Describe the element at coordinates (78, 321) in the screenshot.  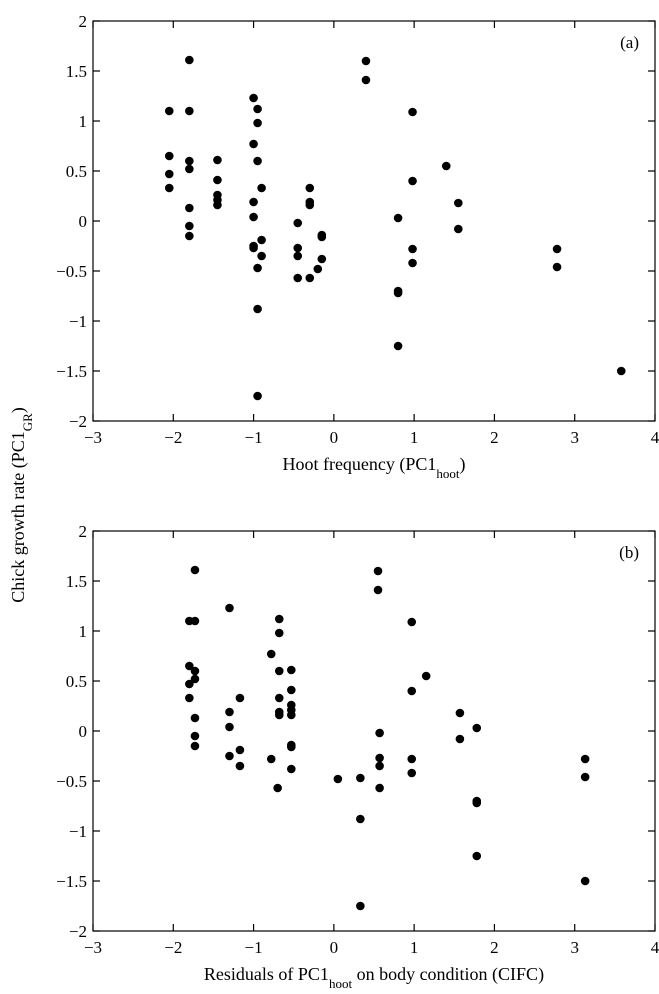
I see `y-tick-label-a: −1` at that location.